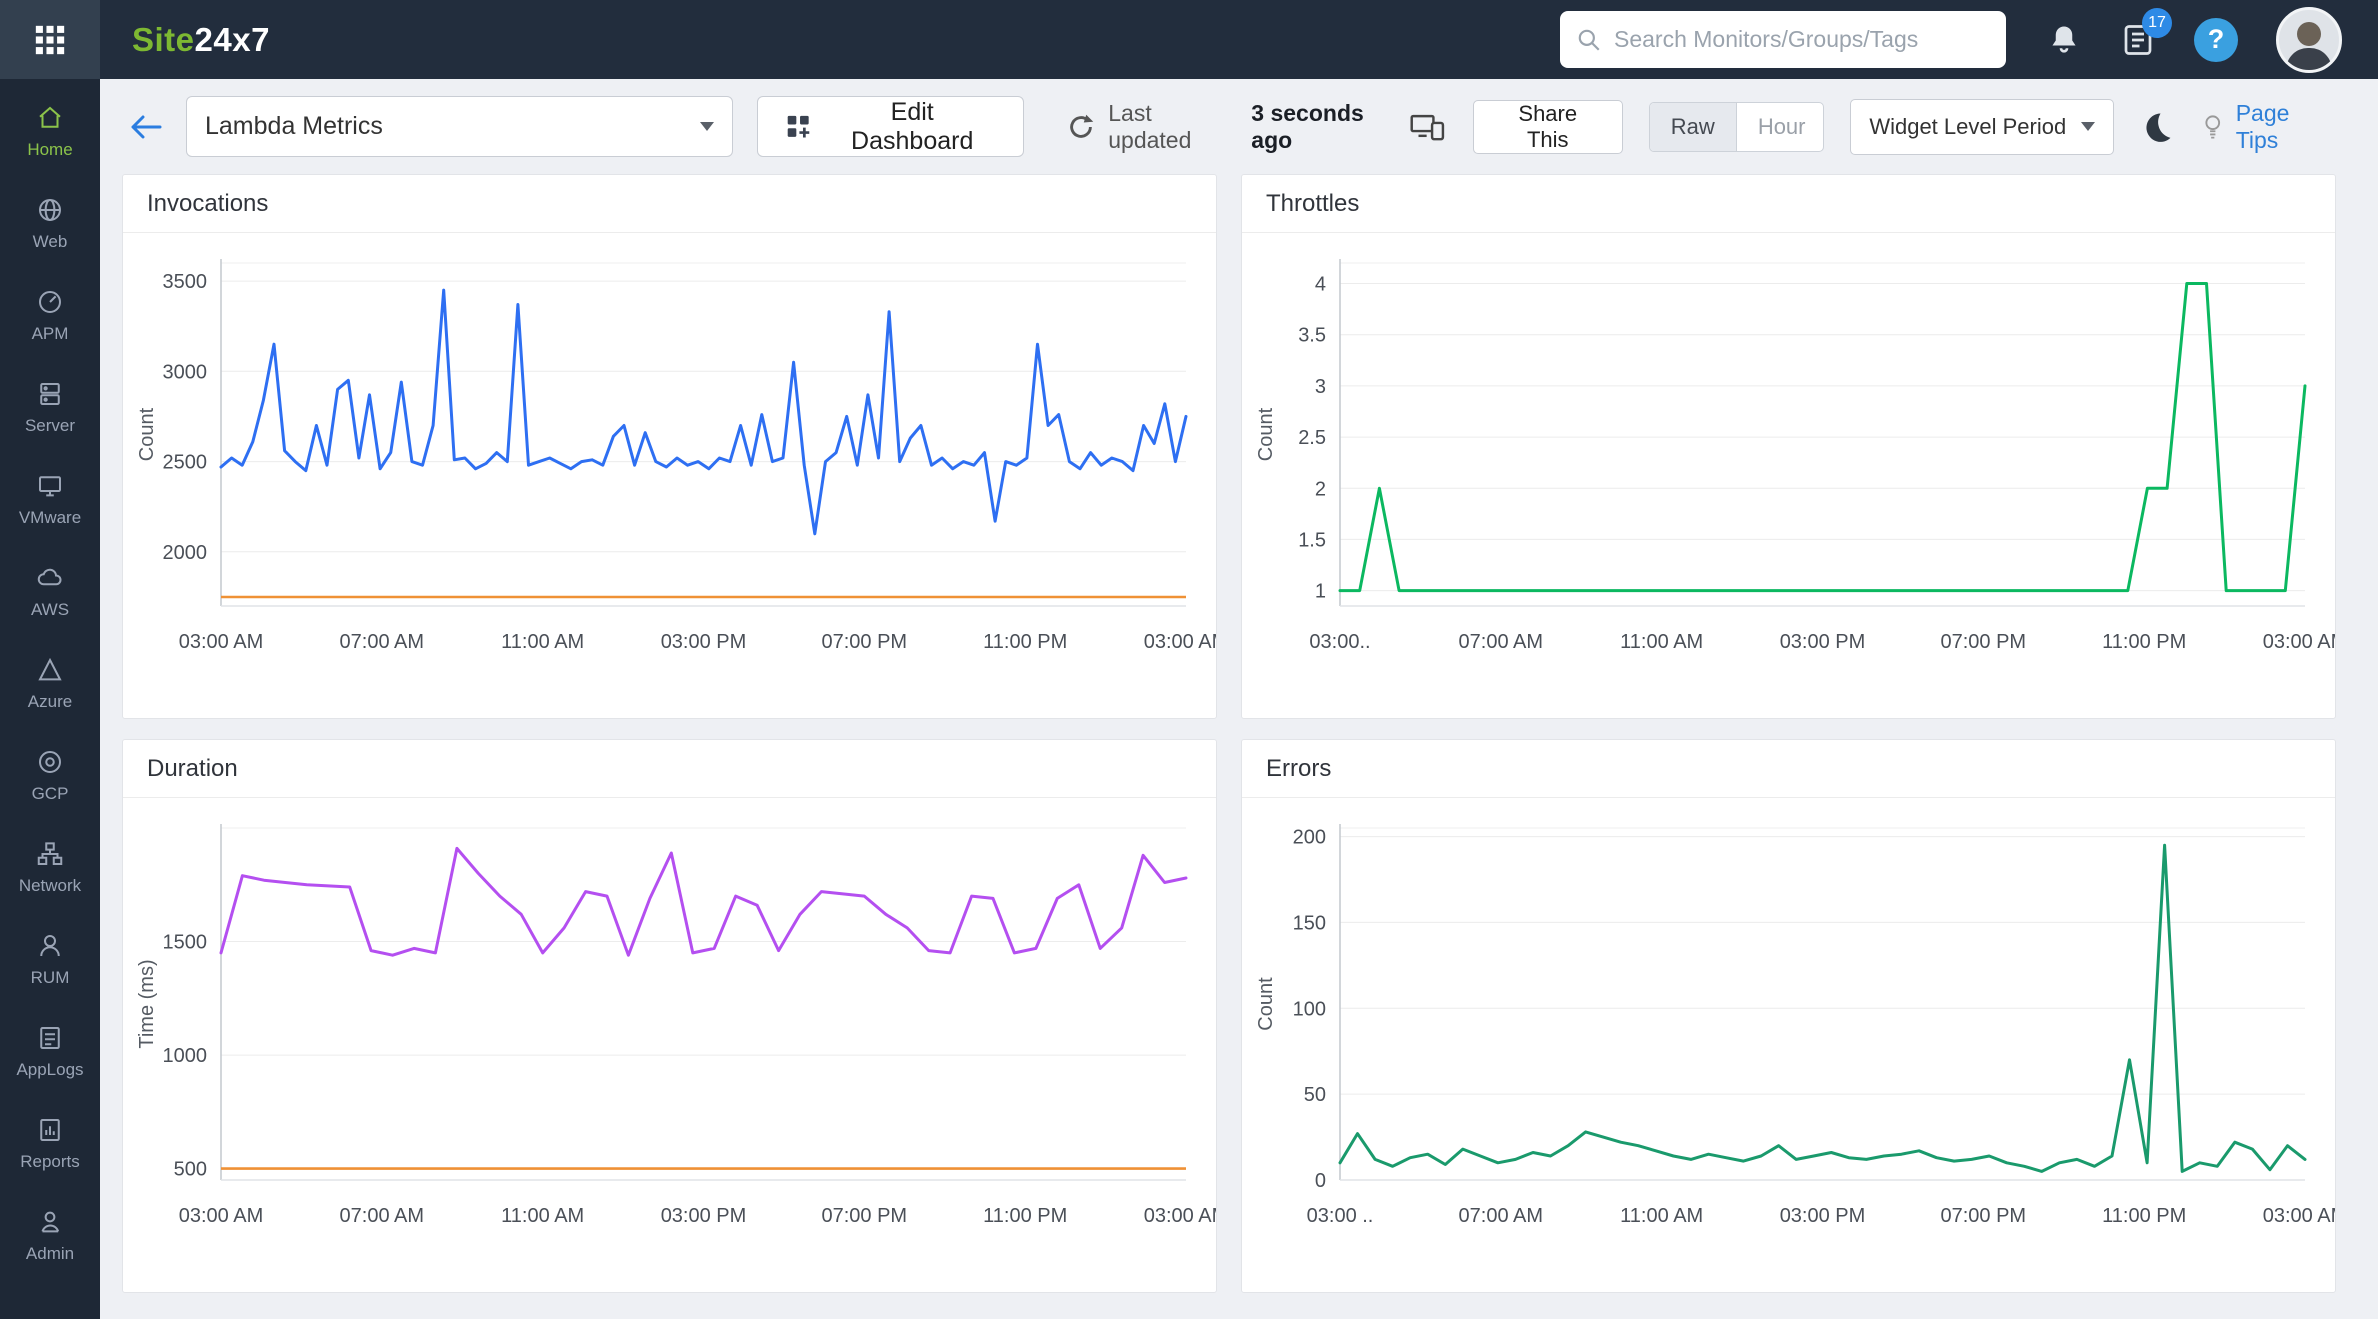 The image size is (2378, 1319). Describe the element at coordinates (50, 1051) in the screenshot. I see `sidebar-item-applogs: AppLogs` at that location.